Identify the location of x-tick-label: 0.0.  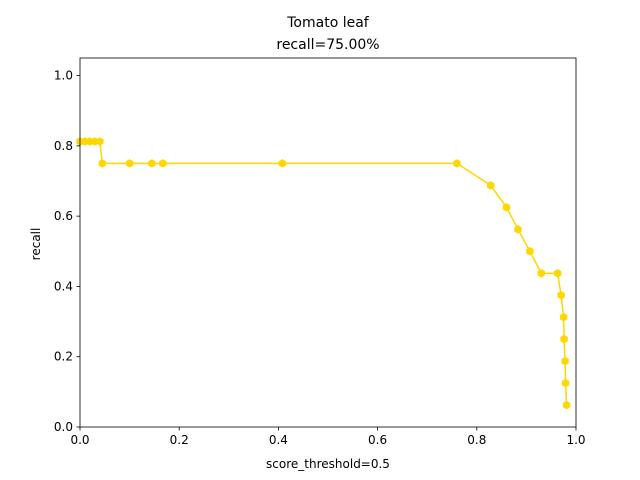
(79, 440).